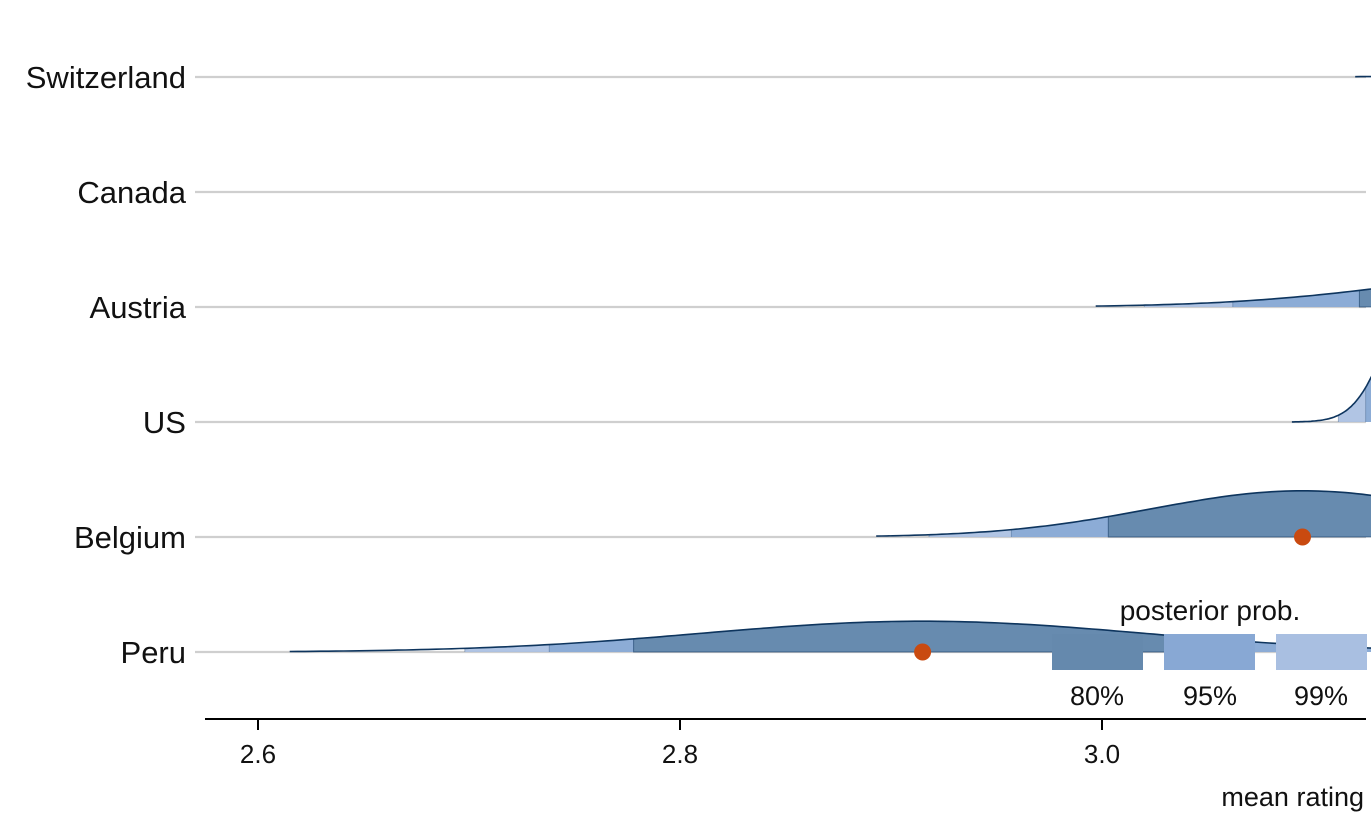  I want to click on mean-point-peru, so click(923, 652).